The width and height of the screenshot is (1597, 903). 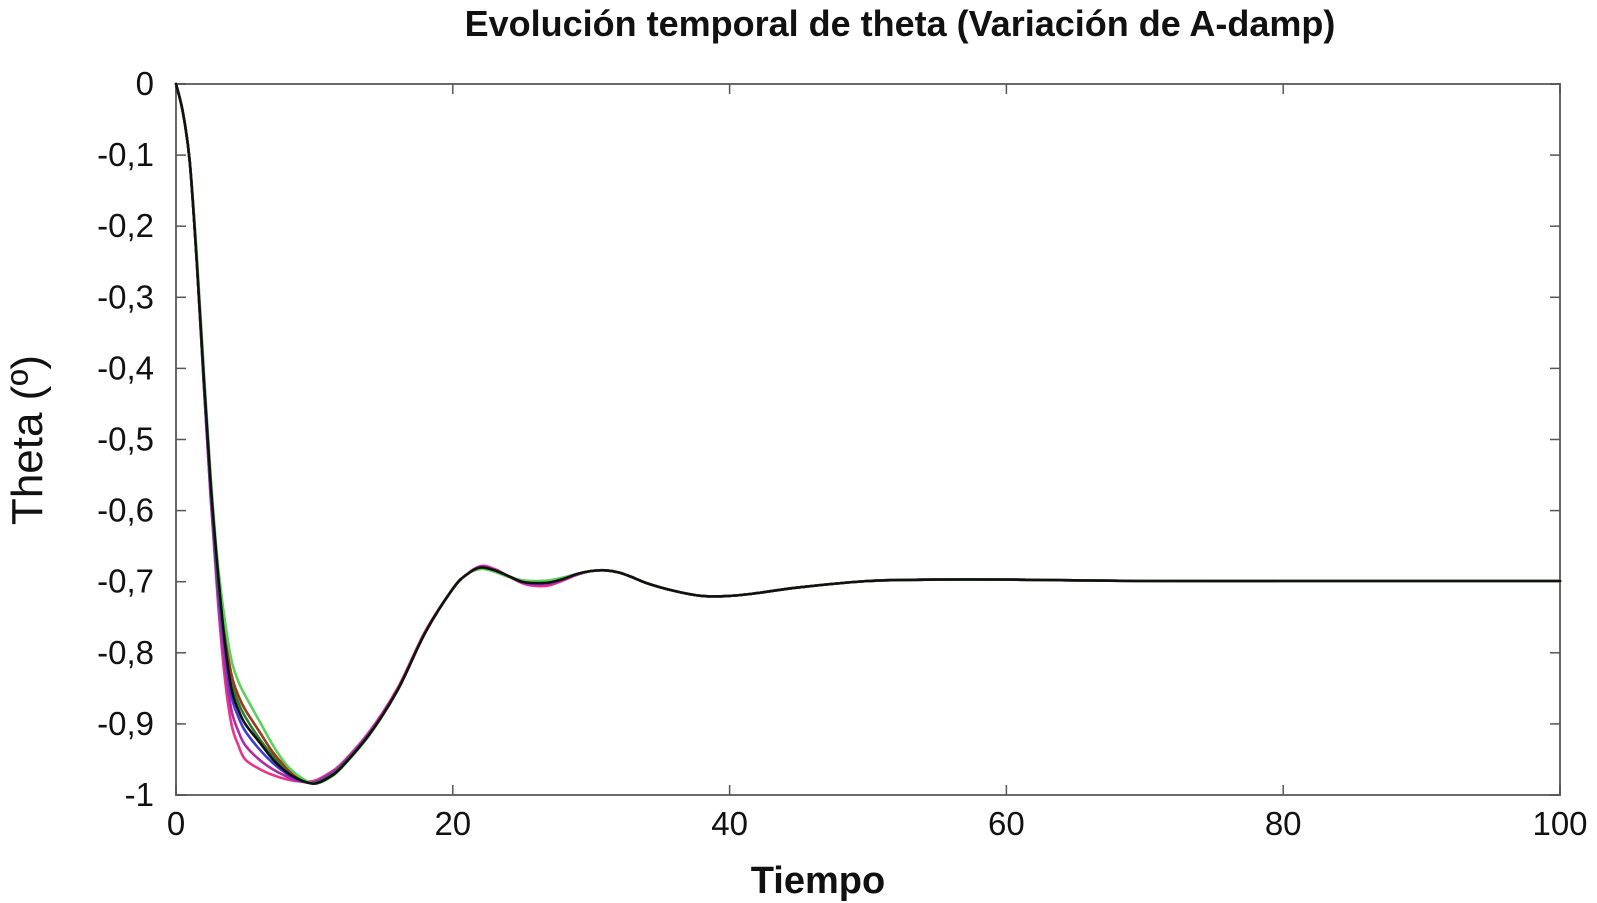 I want to click on x-tick-label: 40, so click(x=729, y=823).